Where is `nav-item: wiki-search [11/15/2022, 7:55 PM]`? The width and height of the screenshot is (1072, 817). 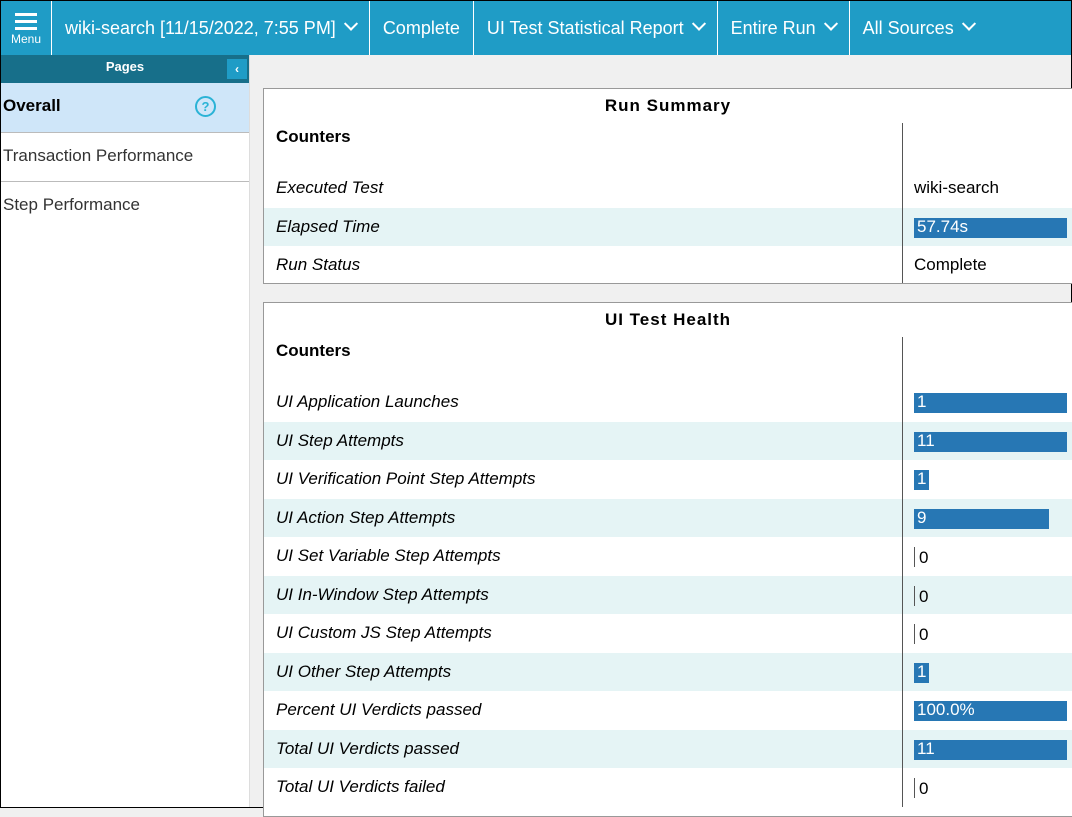 nav-item: wiki-search [11/15/2022, 7:55 PM] is located at coordinates (211, 28).